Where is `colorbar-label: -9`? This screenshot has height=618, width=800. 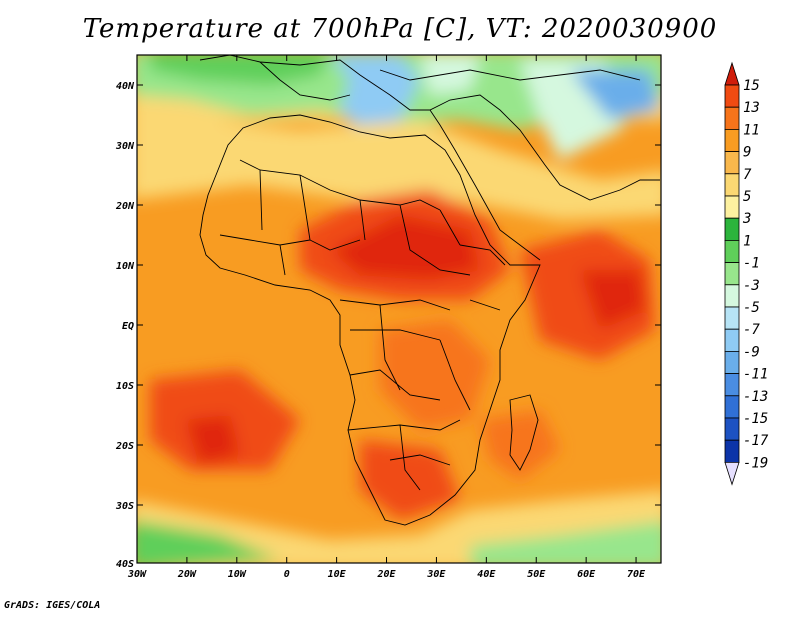 colorbar-label: -9 is located at coordinates (751, 352).